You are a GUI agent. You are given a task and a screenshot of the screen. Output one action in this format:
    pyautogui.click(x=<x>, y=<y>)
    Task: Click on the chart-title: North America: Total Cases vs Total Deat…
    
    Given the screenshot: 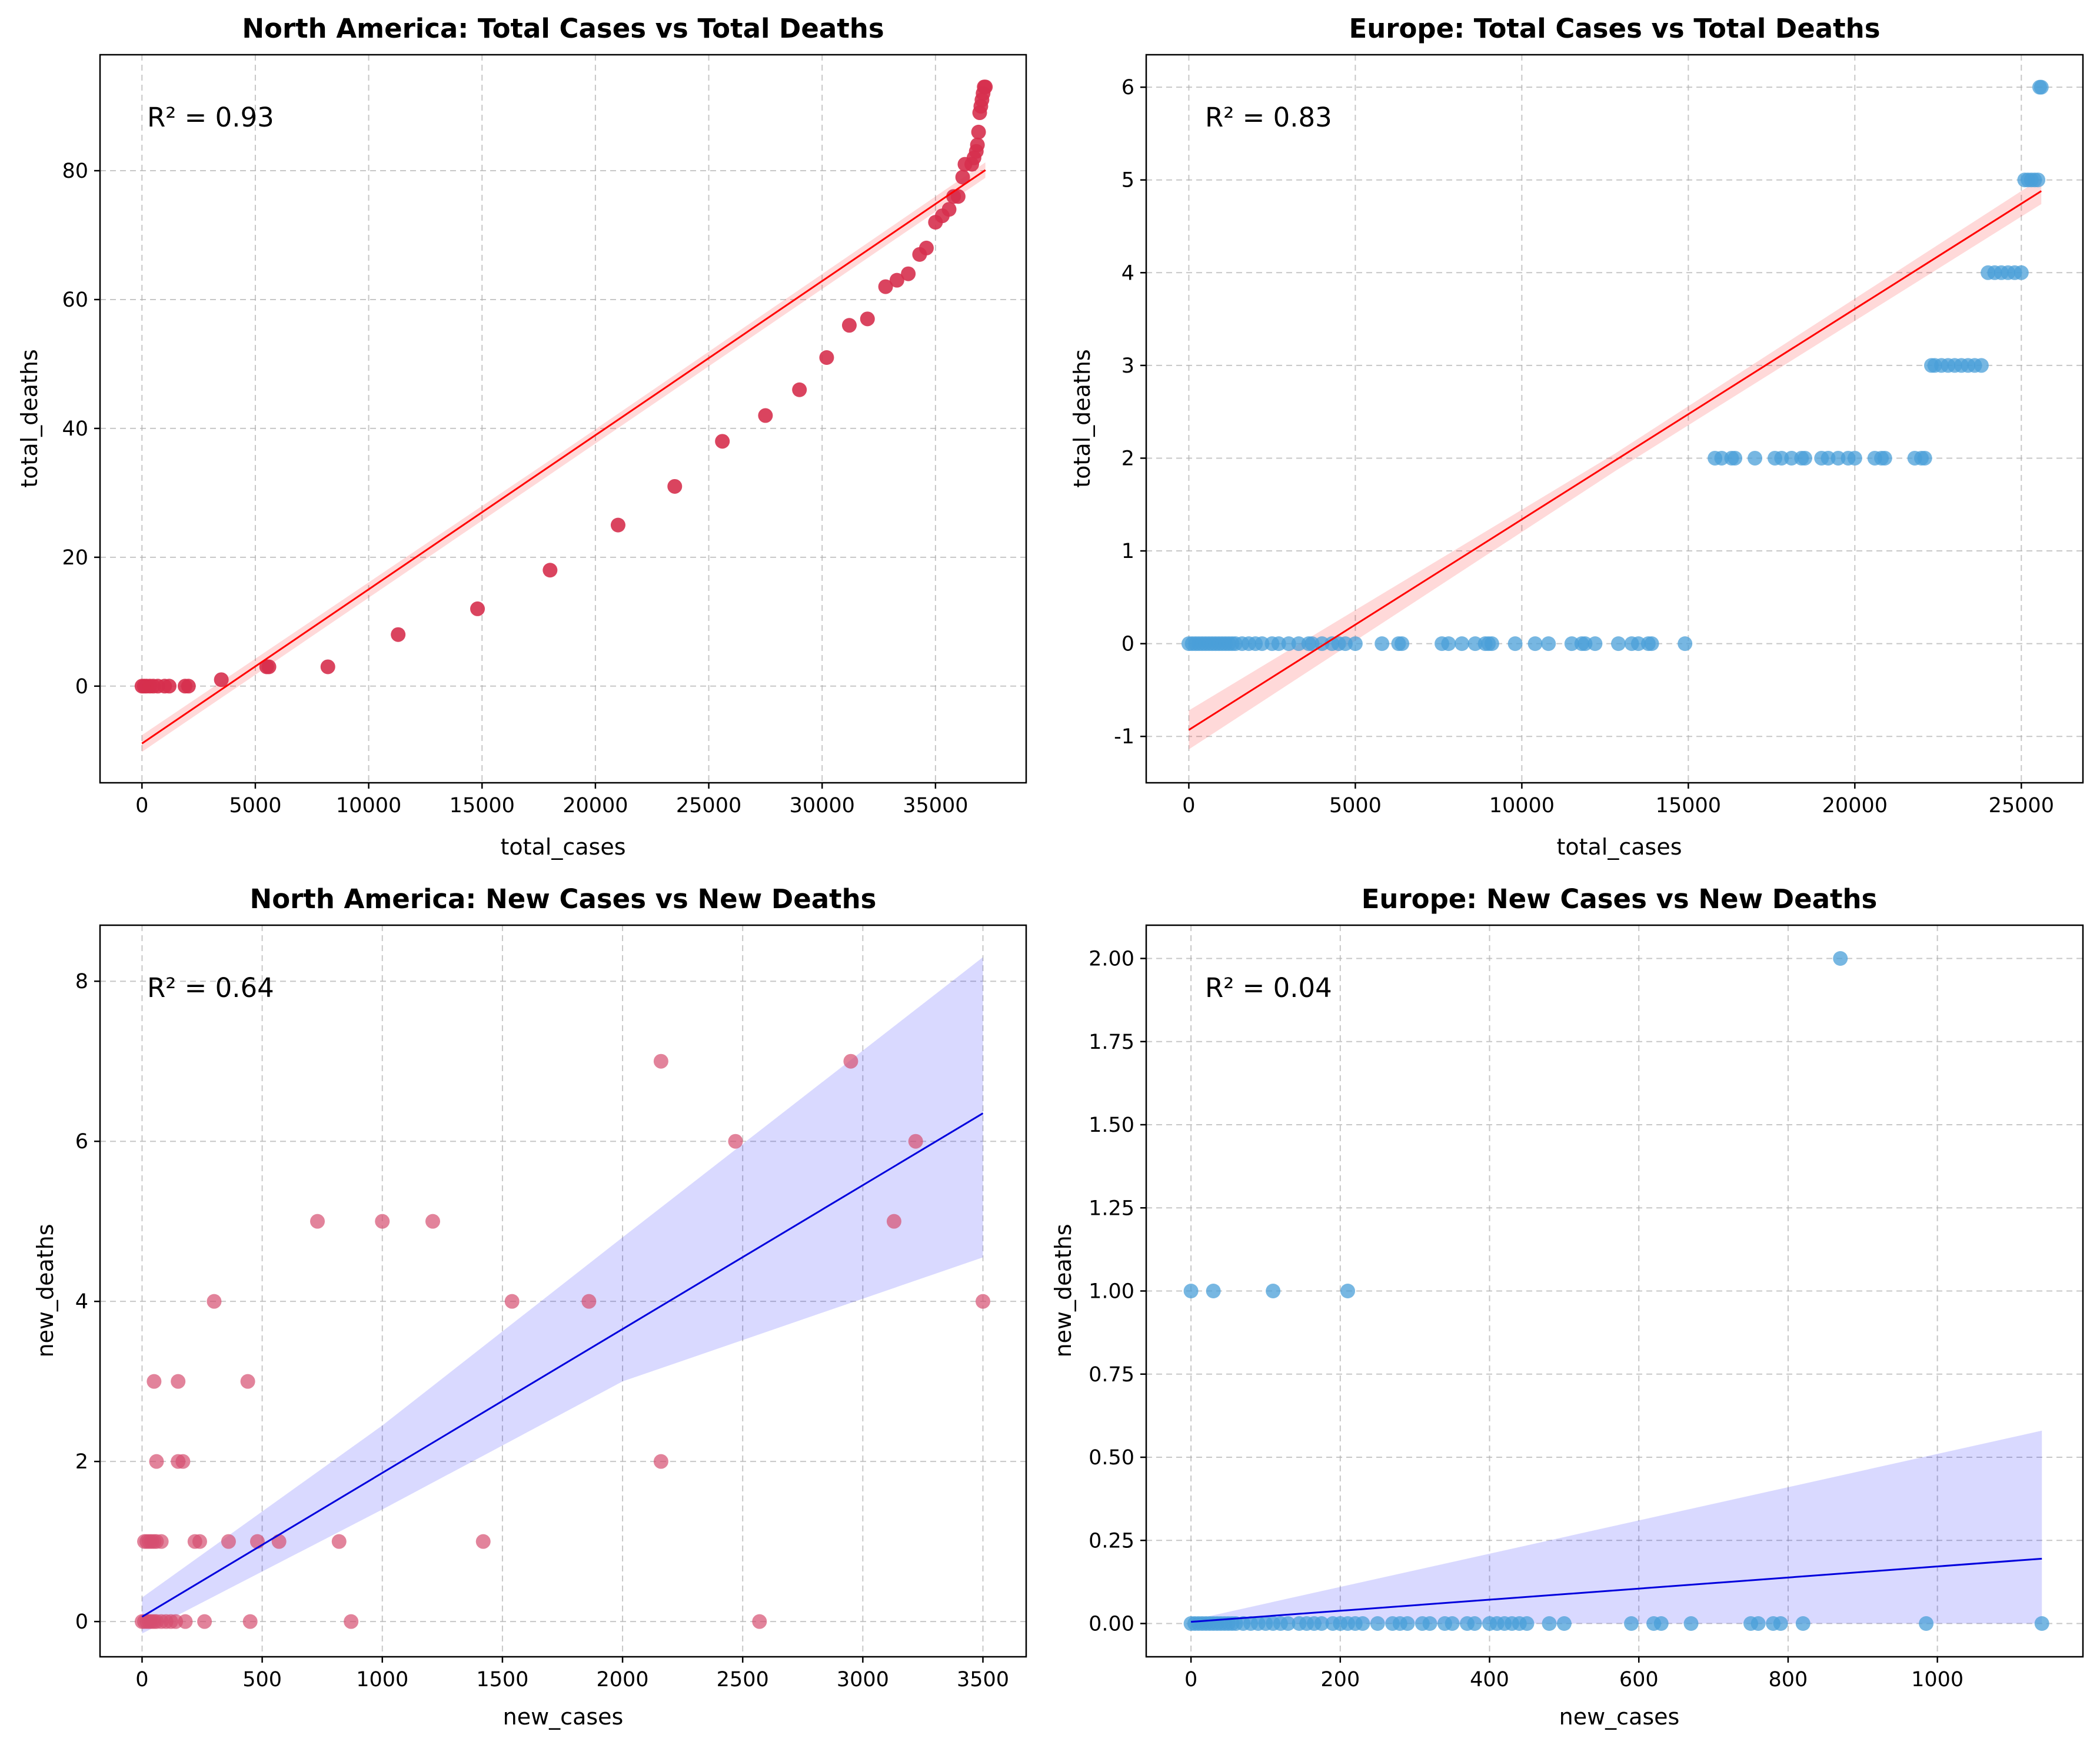 What is the action you would take?
    pyautogui.click(x=563, y=28)
    